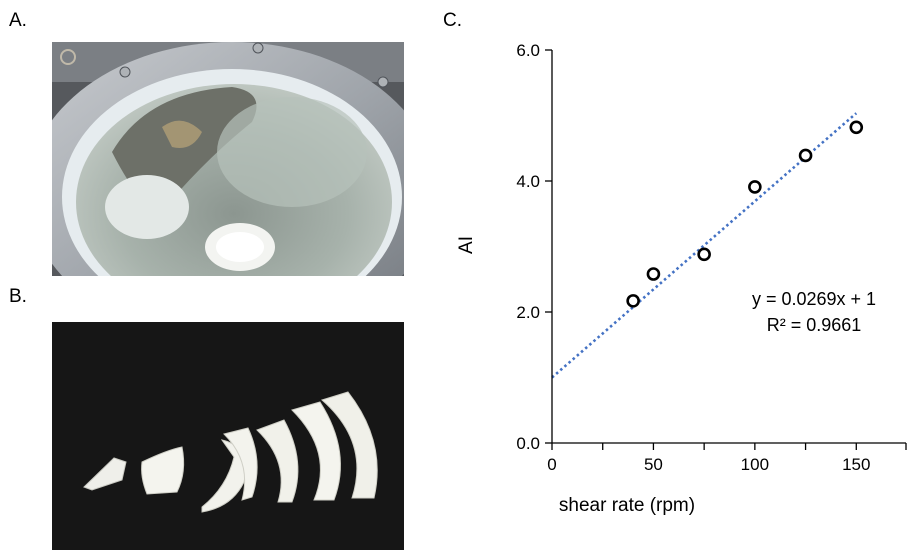 The width and height of the screenshot is (907, 550). I want to click on x-axis-title: shear rate (rpm), so click(627, 505).